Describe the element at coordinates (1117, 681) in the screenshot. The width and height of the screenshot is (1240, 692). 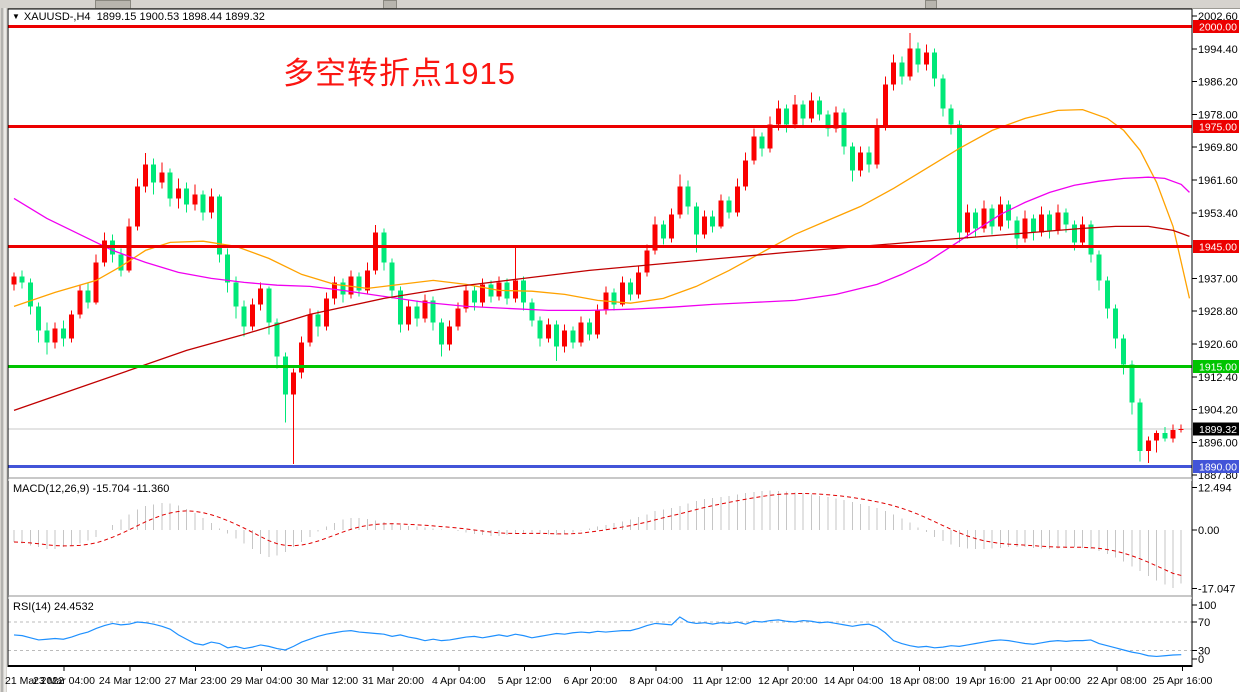
I see `time-axis-label: 22 Apr 08:00` at that location.